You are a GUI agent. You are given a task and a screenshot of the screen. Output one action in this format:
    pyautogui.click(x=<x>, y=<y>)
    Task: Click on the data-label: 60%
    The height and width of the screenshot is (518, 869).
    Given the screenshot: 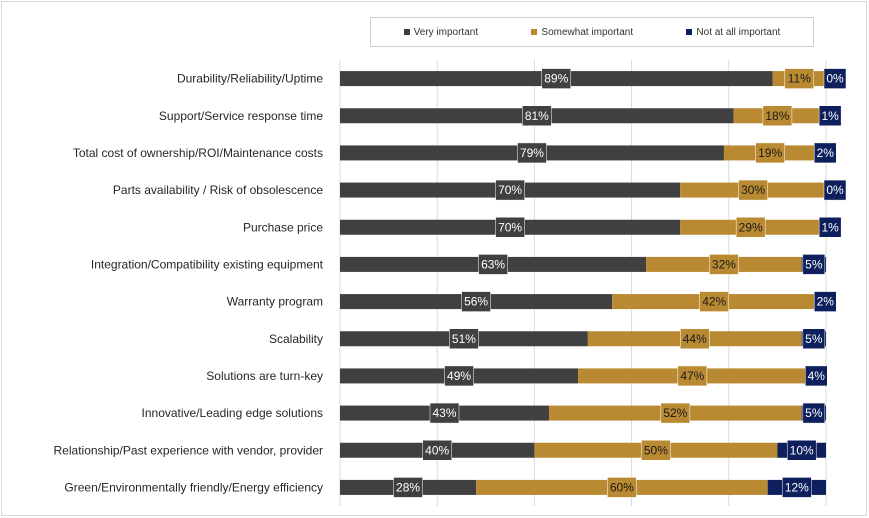 What is the action you would take?
    pyautogui.click(x=622, y=487)
    